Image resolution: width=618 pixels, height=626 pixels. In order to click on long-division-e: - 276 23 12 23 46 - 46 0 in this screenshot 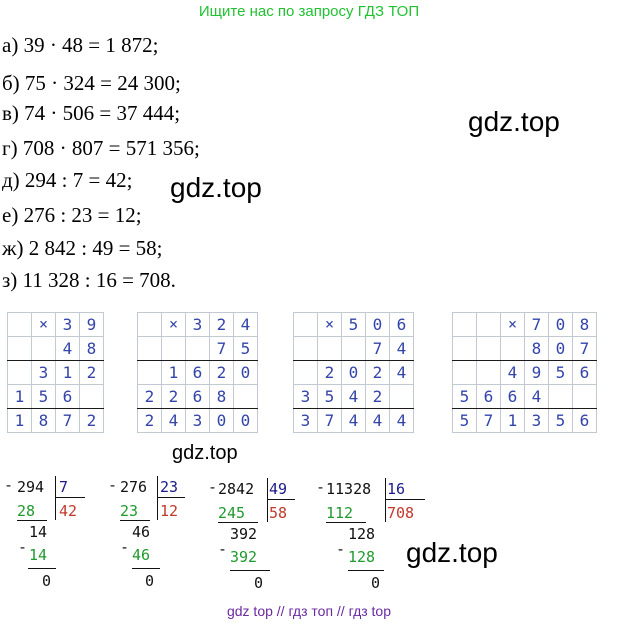, I will do `click(153, 536)`.